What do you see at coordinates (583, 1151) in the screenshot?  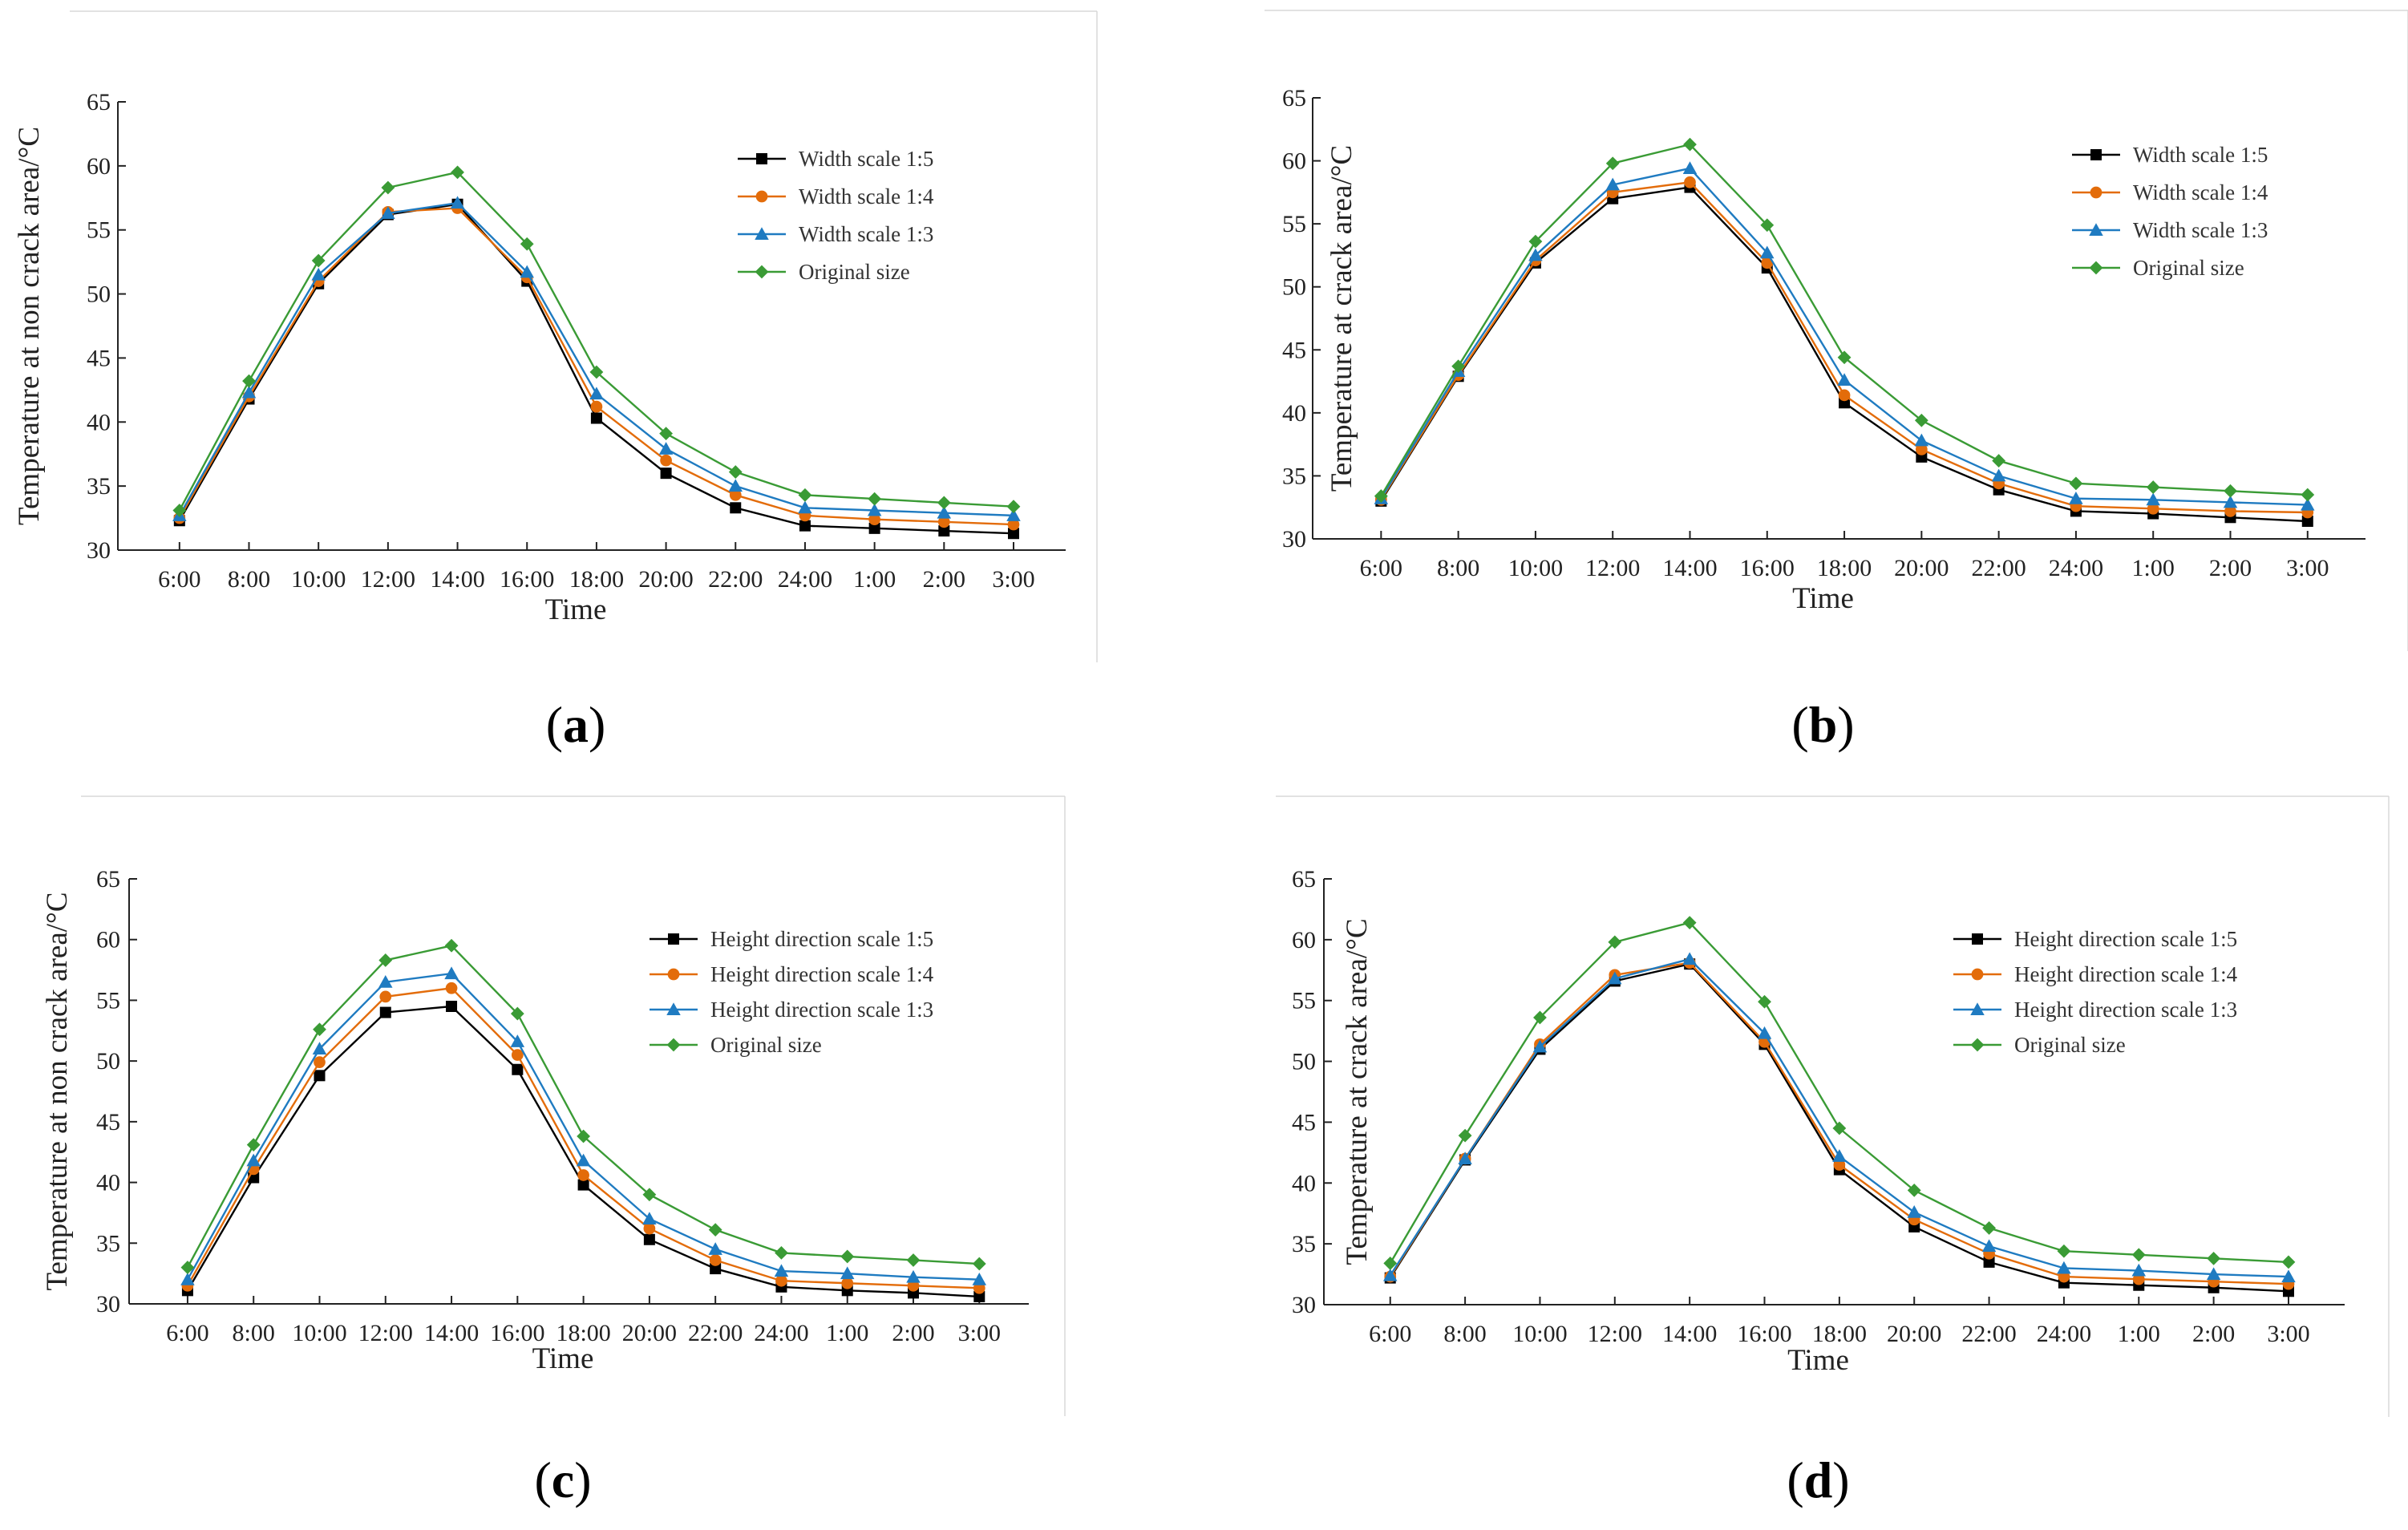 I see `series-line` at bounding box center [583, 1151].